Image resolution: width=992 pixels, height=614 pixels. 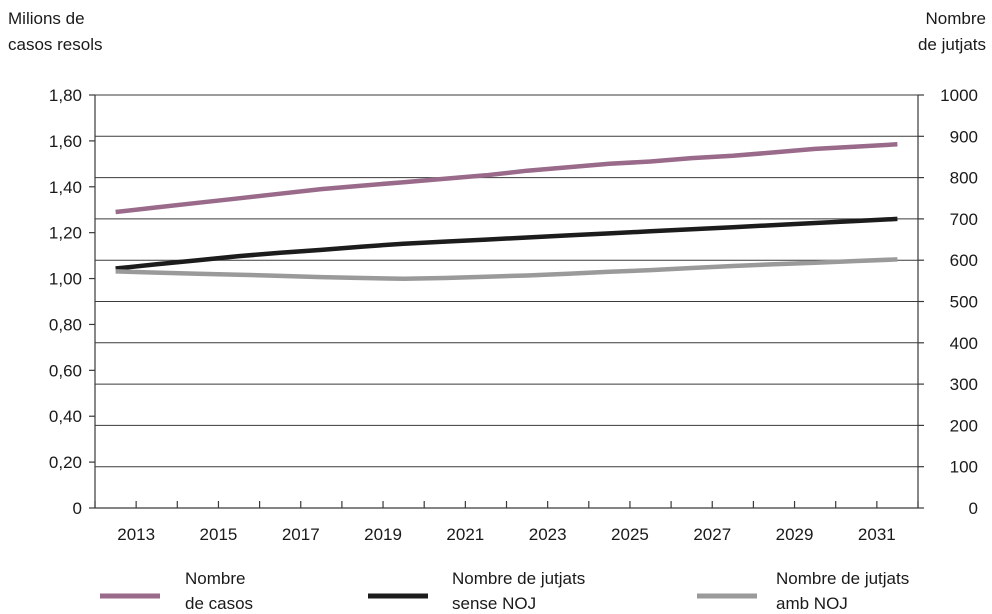 I want to click on y-left-tick-label: 1,20, so click(x=65, y=233).